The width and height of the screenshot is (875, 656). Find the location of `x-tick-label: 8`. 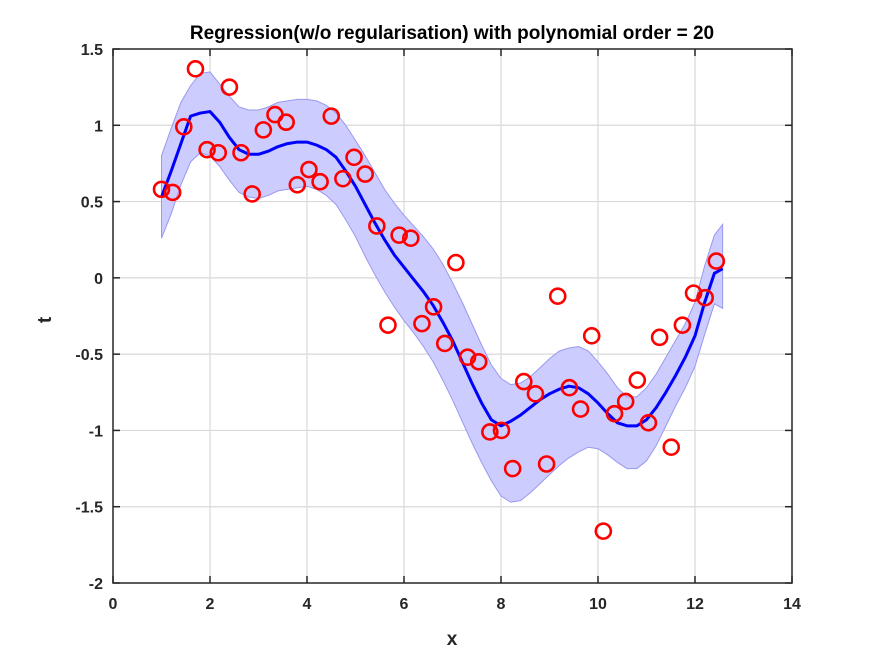

x-tick-label: 8 is located at coordinates (501, 604).